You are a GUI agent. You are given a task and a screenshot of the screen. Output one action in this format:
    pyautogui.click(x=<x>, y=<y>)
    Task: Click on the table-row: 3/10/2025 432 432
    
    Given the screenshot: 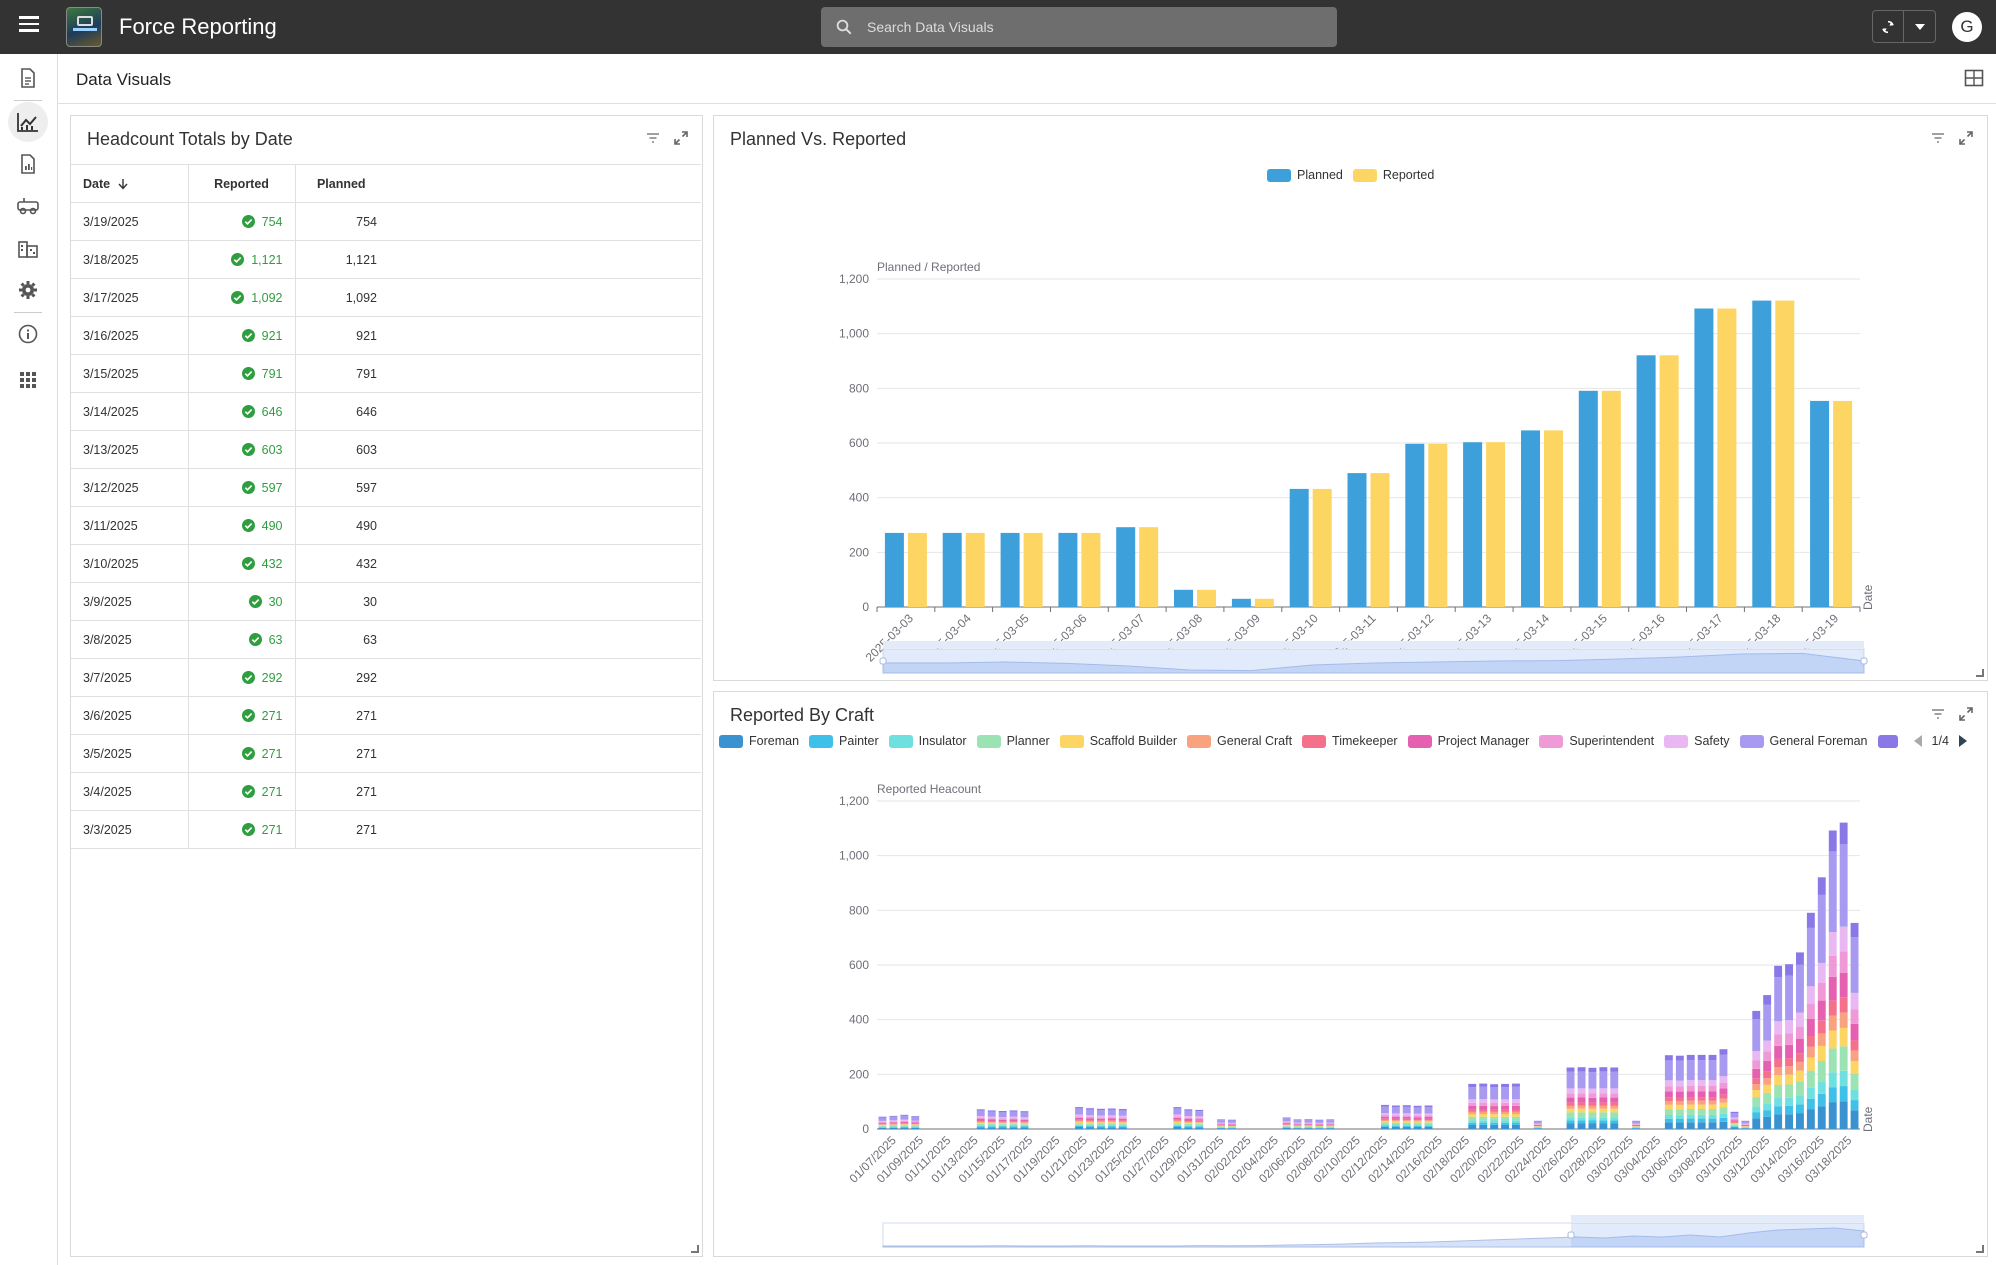 What is the action you would take?
    pyautogui.click(x=386, y=563)
    